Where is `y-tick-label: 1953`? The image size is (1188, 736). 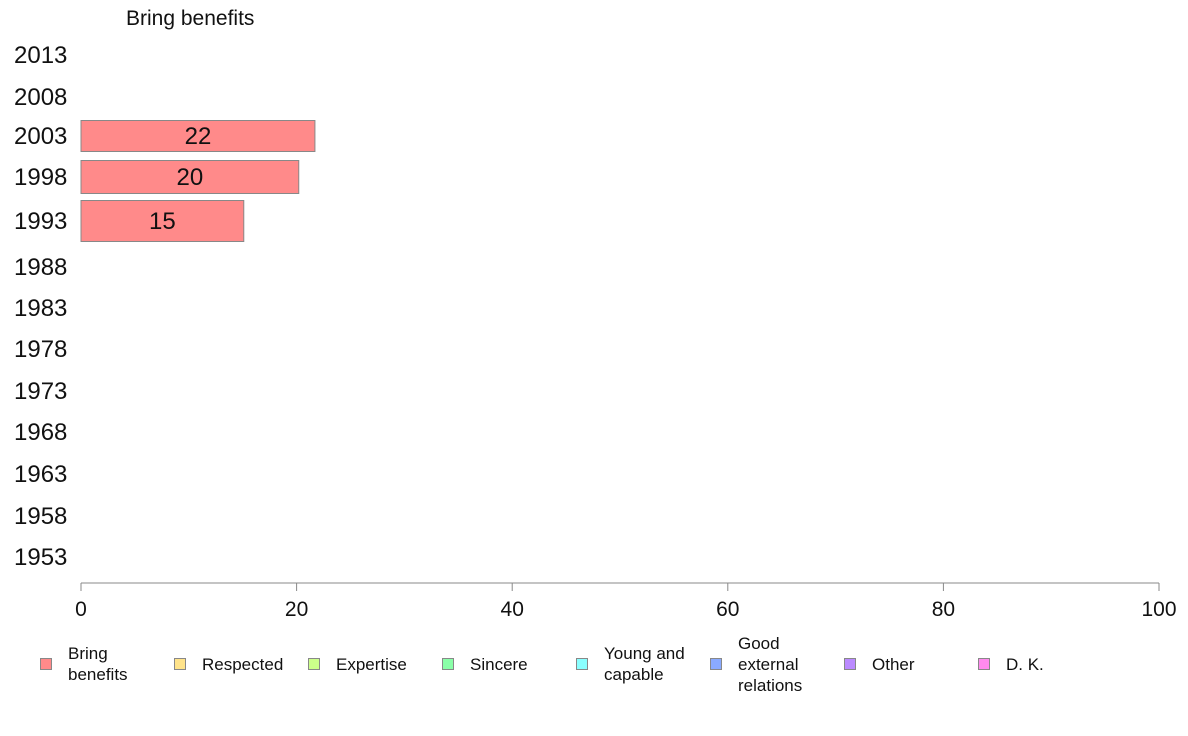
y-tick-label: 1953 is located at coordinates (40, 557).